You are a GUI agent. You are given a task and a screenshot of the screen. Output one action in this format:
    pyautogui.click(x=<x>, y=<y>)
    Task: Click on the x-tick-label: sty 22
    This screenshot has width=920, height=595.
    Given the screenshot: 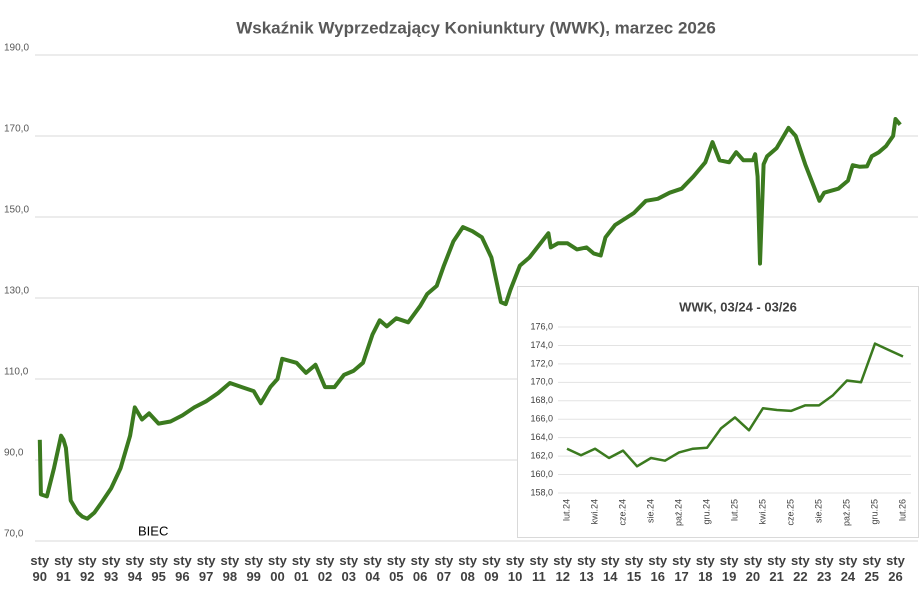 What is the action you would take?
    pyautogui.click(x=800, y=568)
    